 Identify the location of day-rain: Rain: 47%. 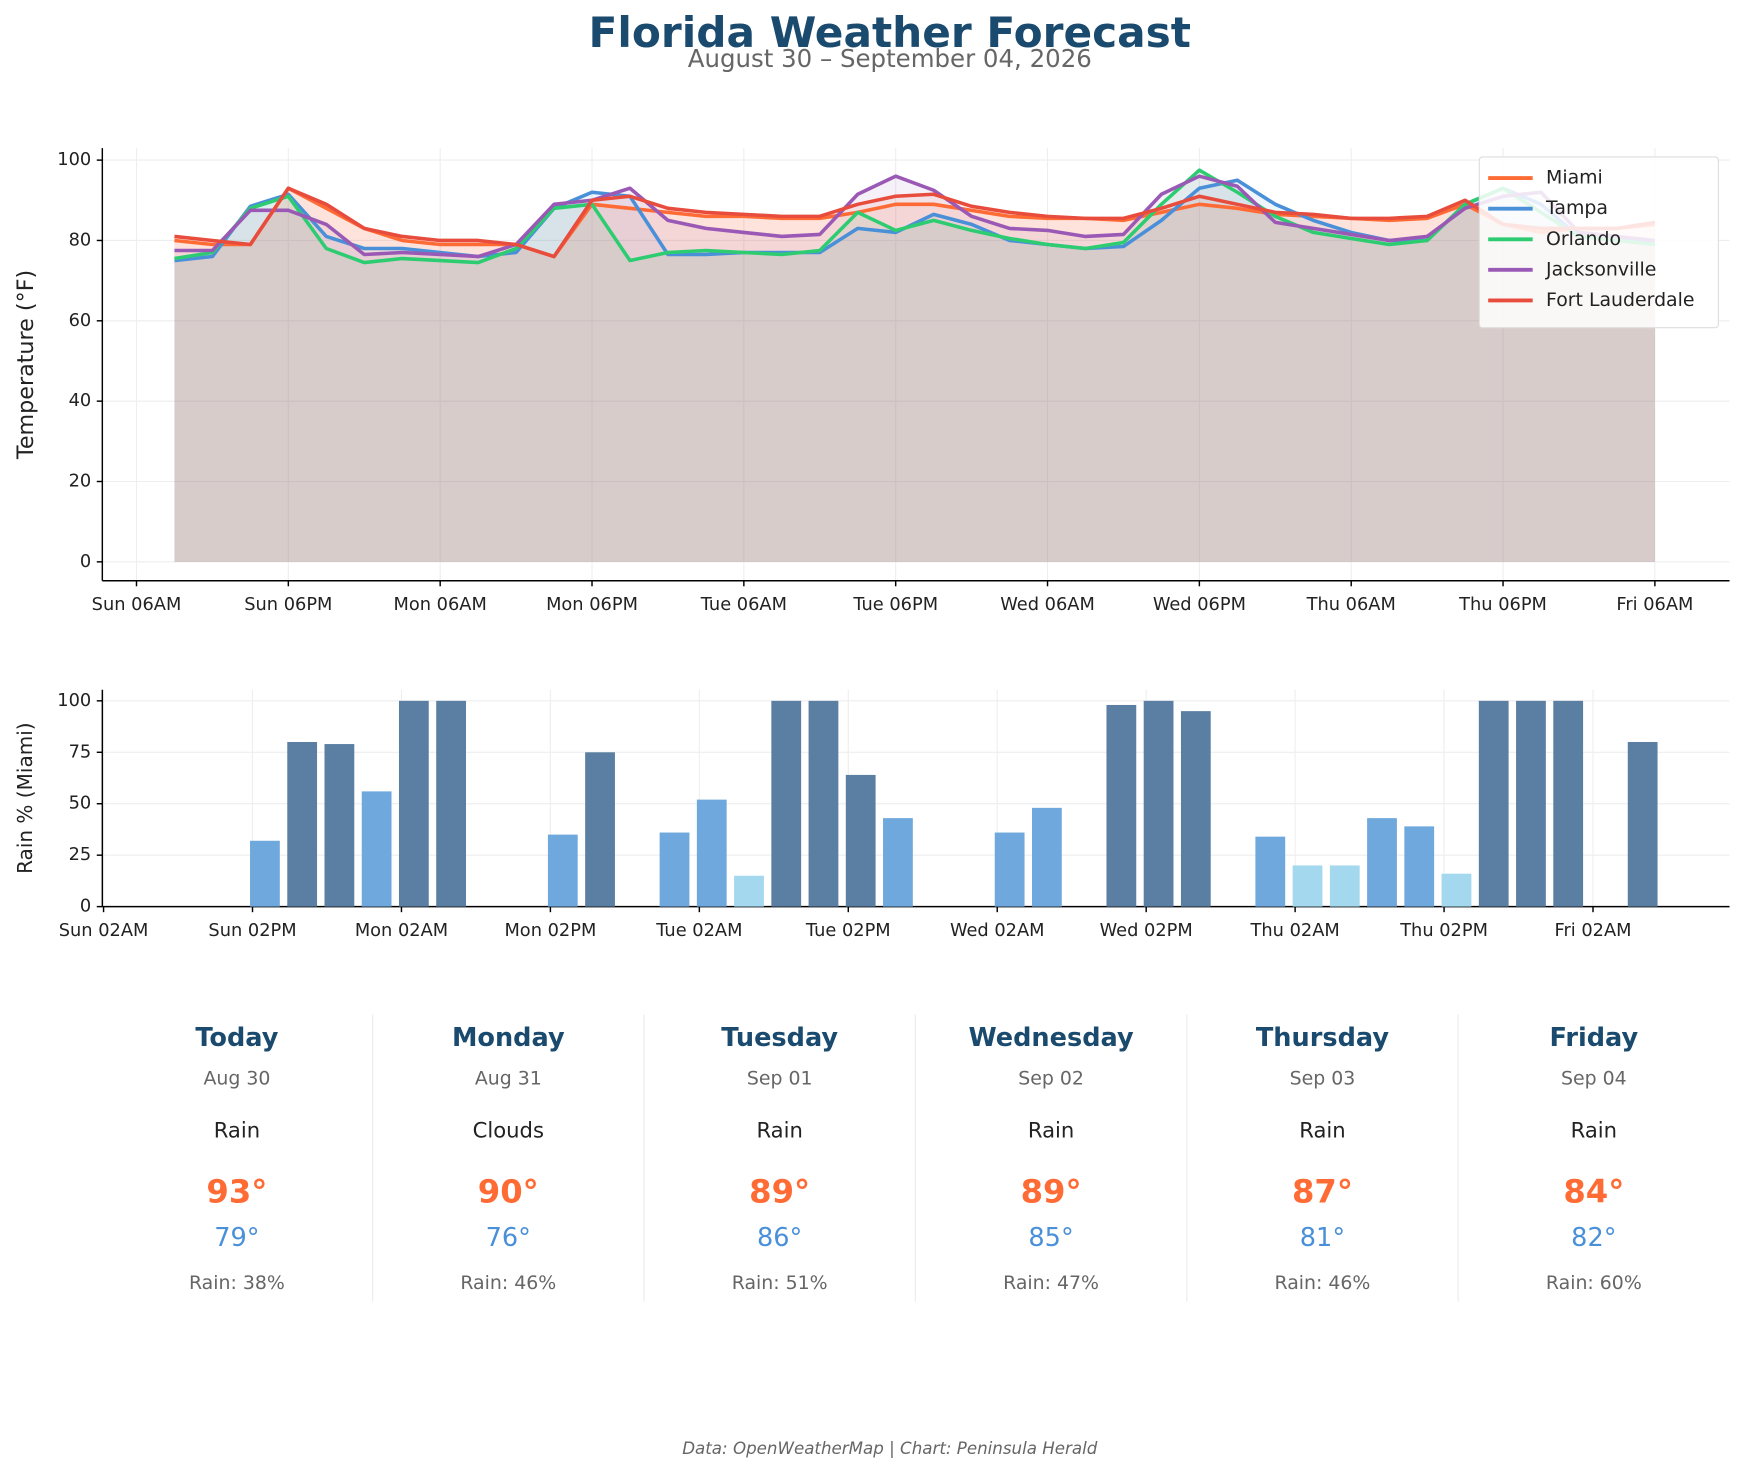
(1051, 1283).